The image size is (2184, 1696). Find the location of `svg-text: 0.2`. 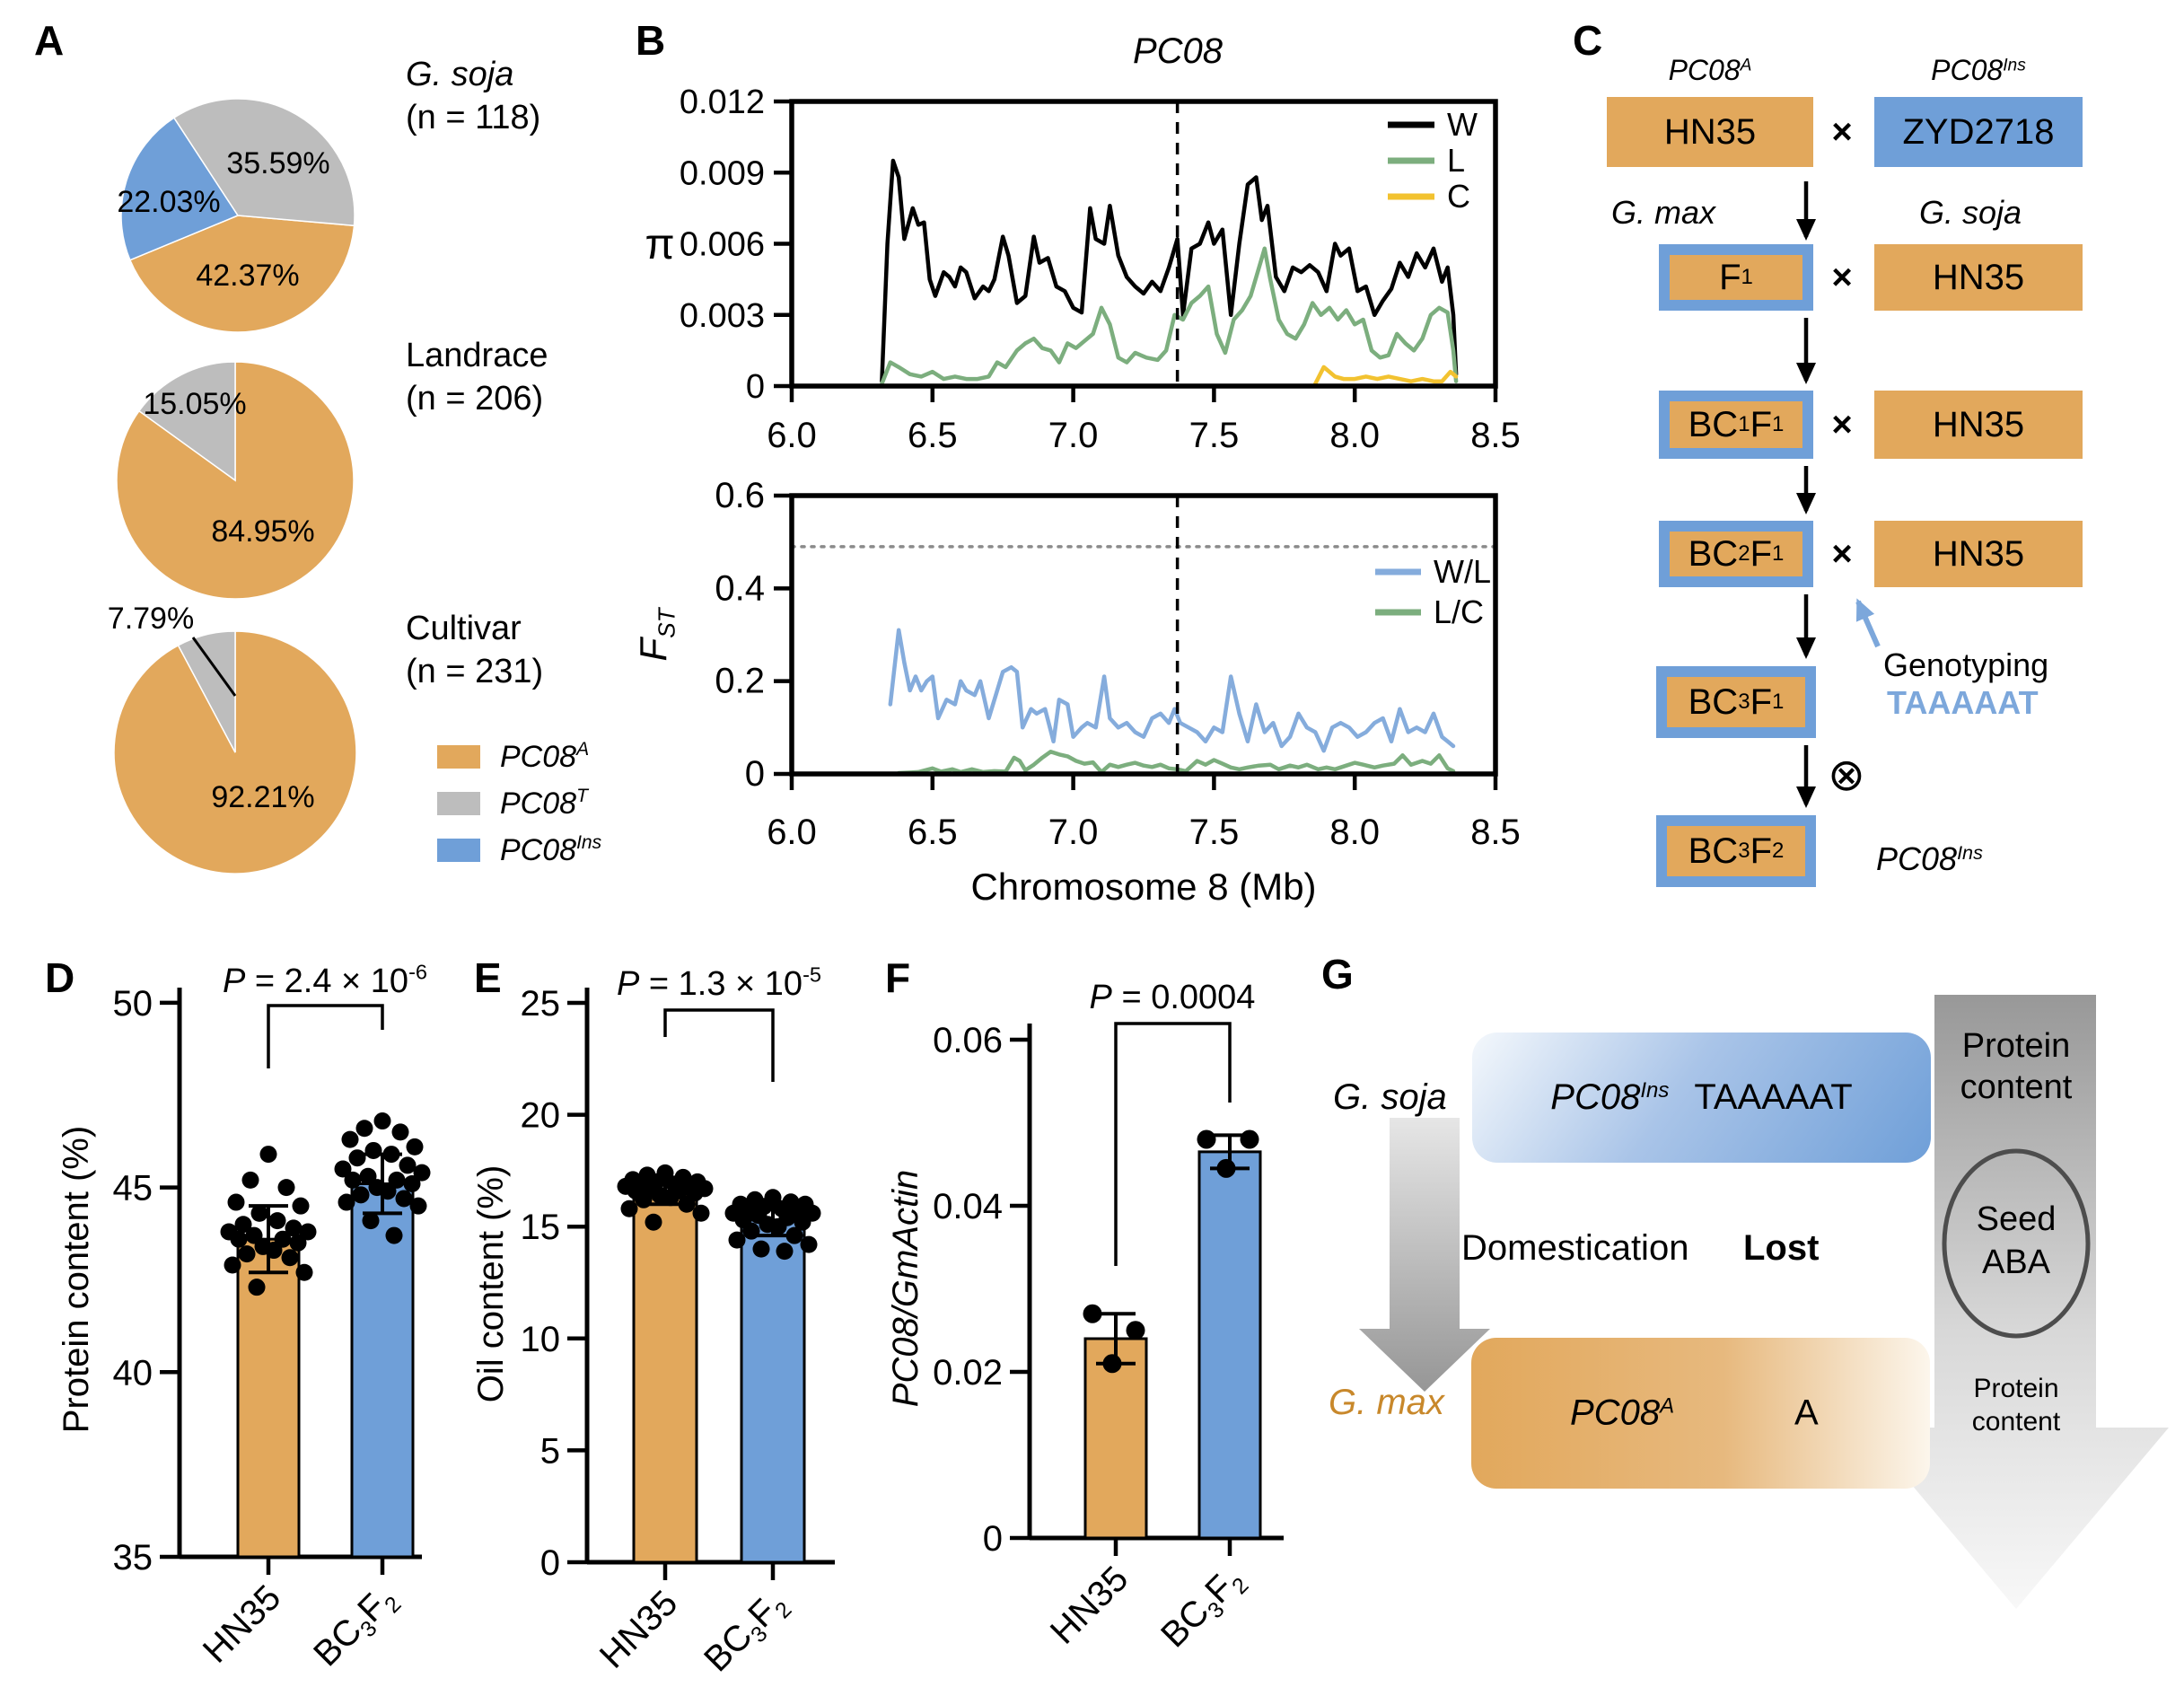

svg-text: 0.2 is located at coordinates (740, 681).